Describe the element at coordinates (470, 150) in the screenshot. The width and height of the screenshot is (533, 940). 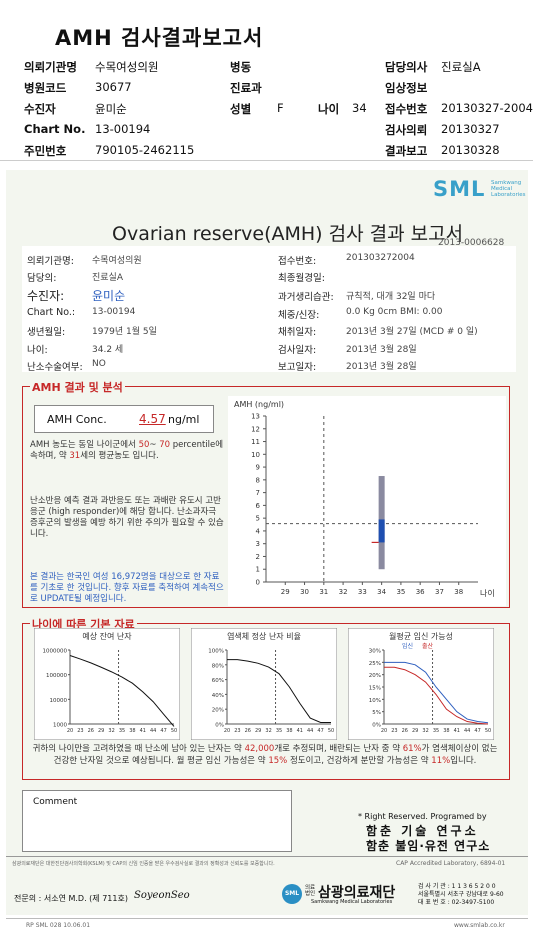
I see `header-value: 20130328` at that location.